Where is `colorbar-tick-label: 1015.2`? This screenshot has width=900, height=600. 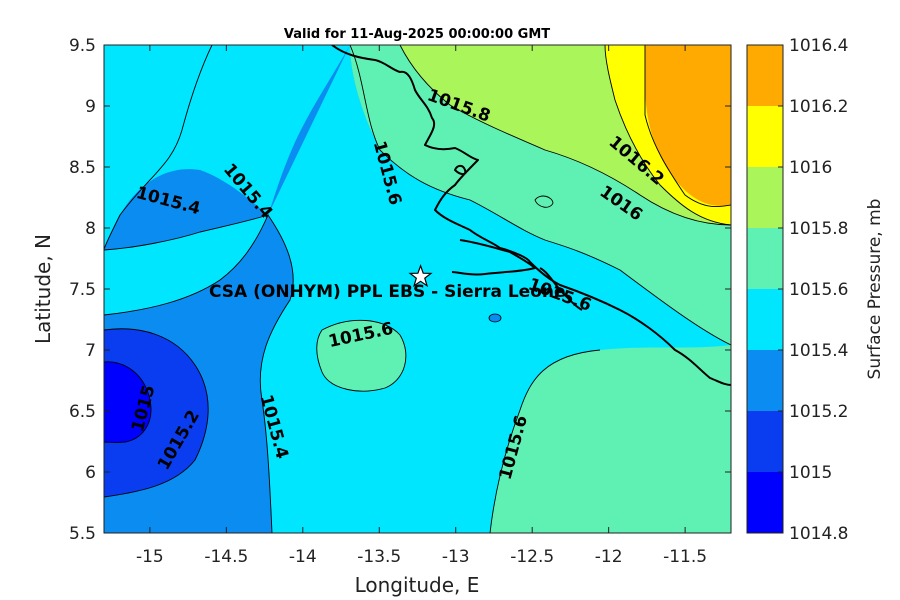
colorbar-tick-label: 1015.2 is located at coordinates (818, 412).